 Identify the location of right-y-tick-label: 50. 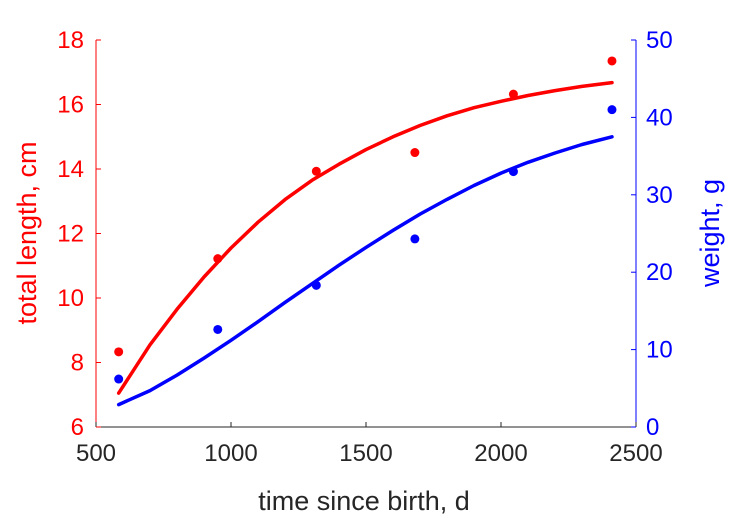
(659, 40).